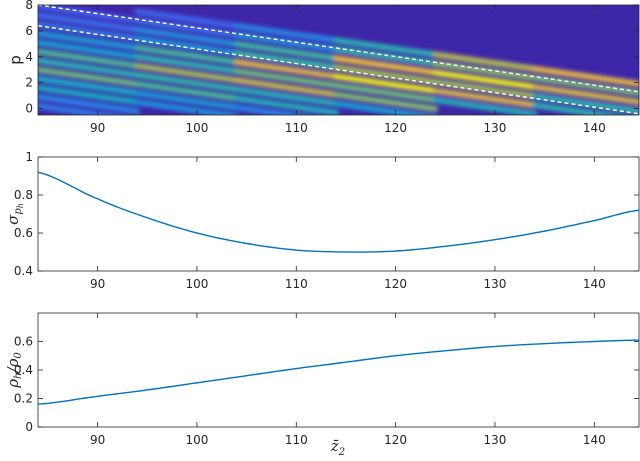  Describe the element at coordinates (23, 195) in the screenshot. I see `y-tick-label: 0.8` at that location.